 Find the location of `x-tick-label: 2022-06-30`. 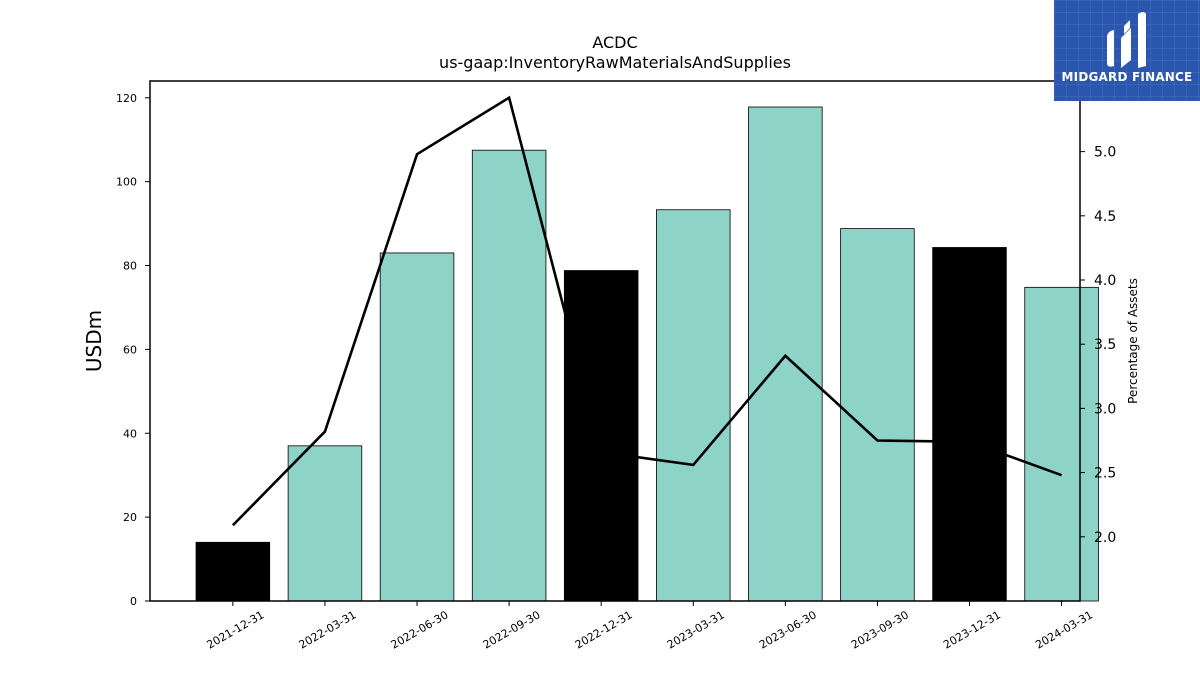

x-tick-label: 2022-06-30 is located at coordinates (420, 629).